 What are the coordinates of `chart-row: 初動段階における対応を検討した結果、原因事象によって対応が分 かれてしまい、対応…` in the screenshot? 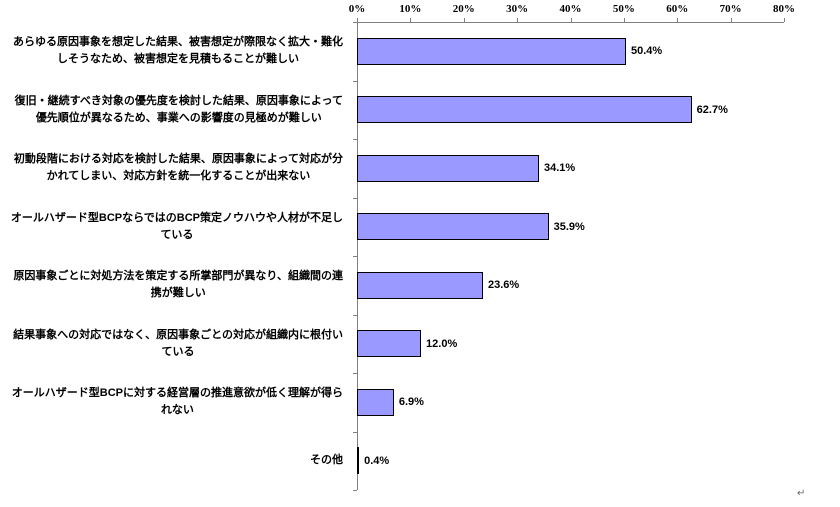 It's located at (420, 168).